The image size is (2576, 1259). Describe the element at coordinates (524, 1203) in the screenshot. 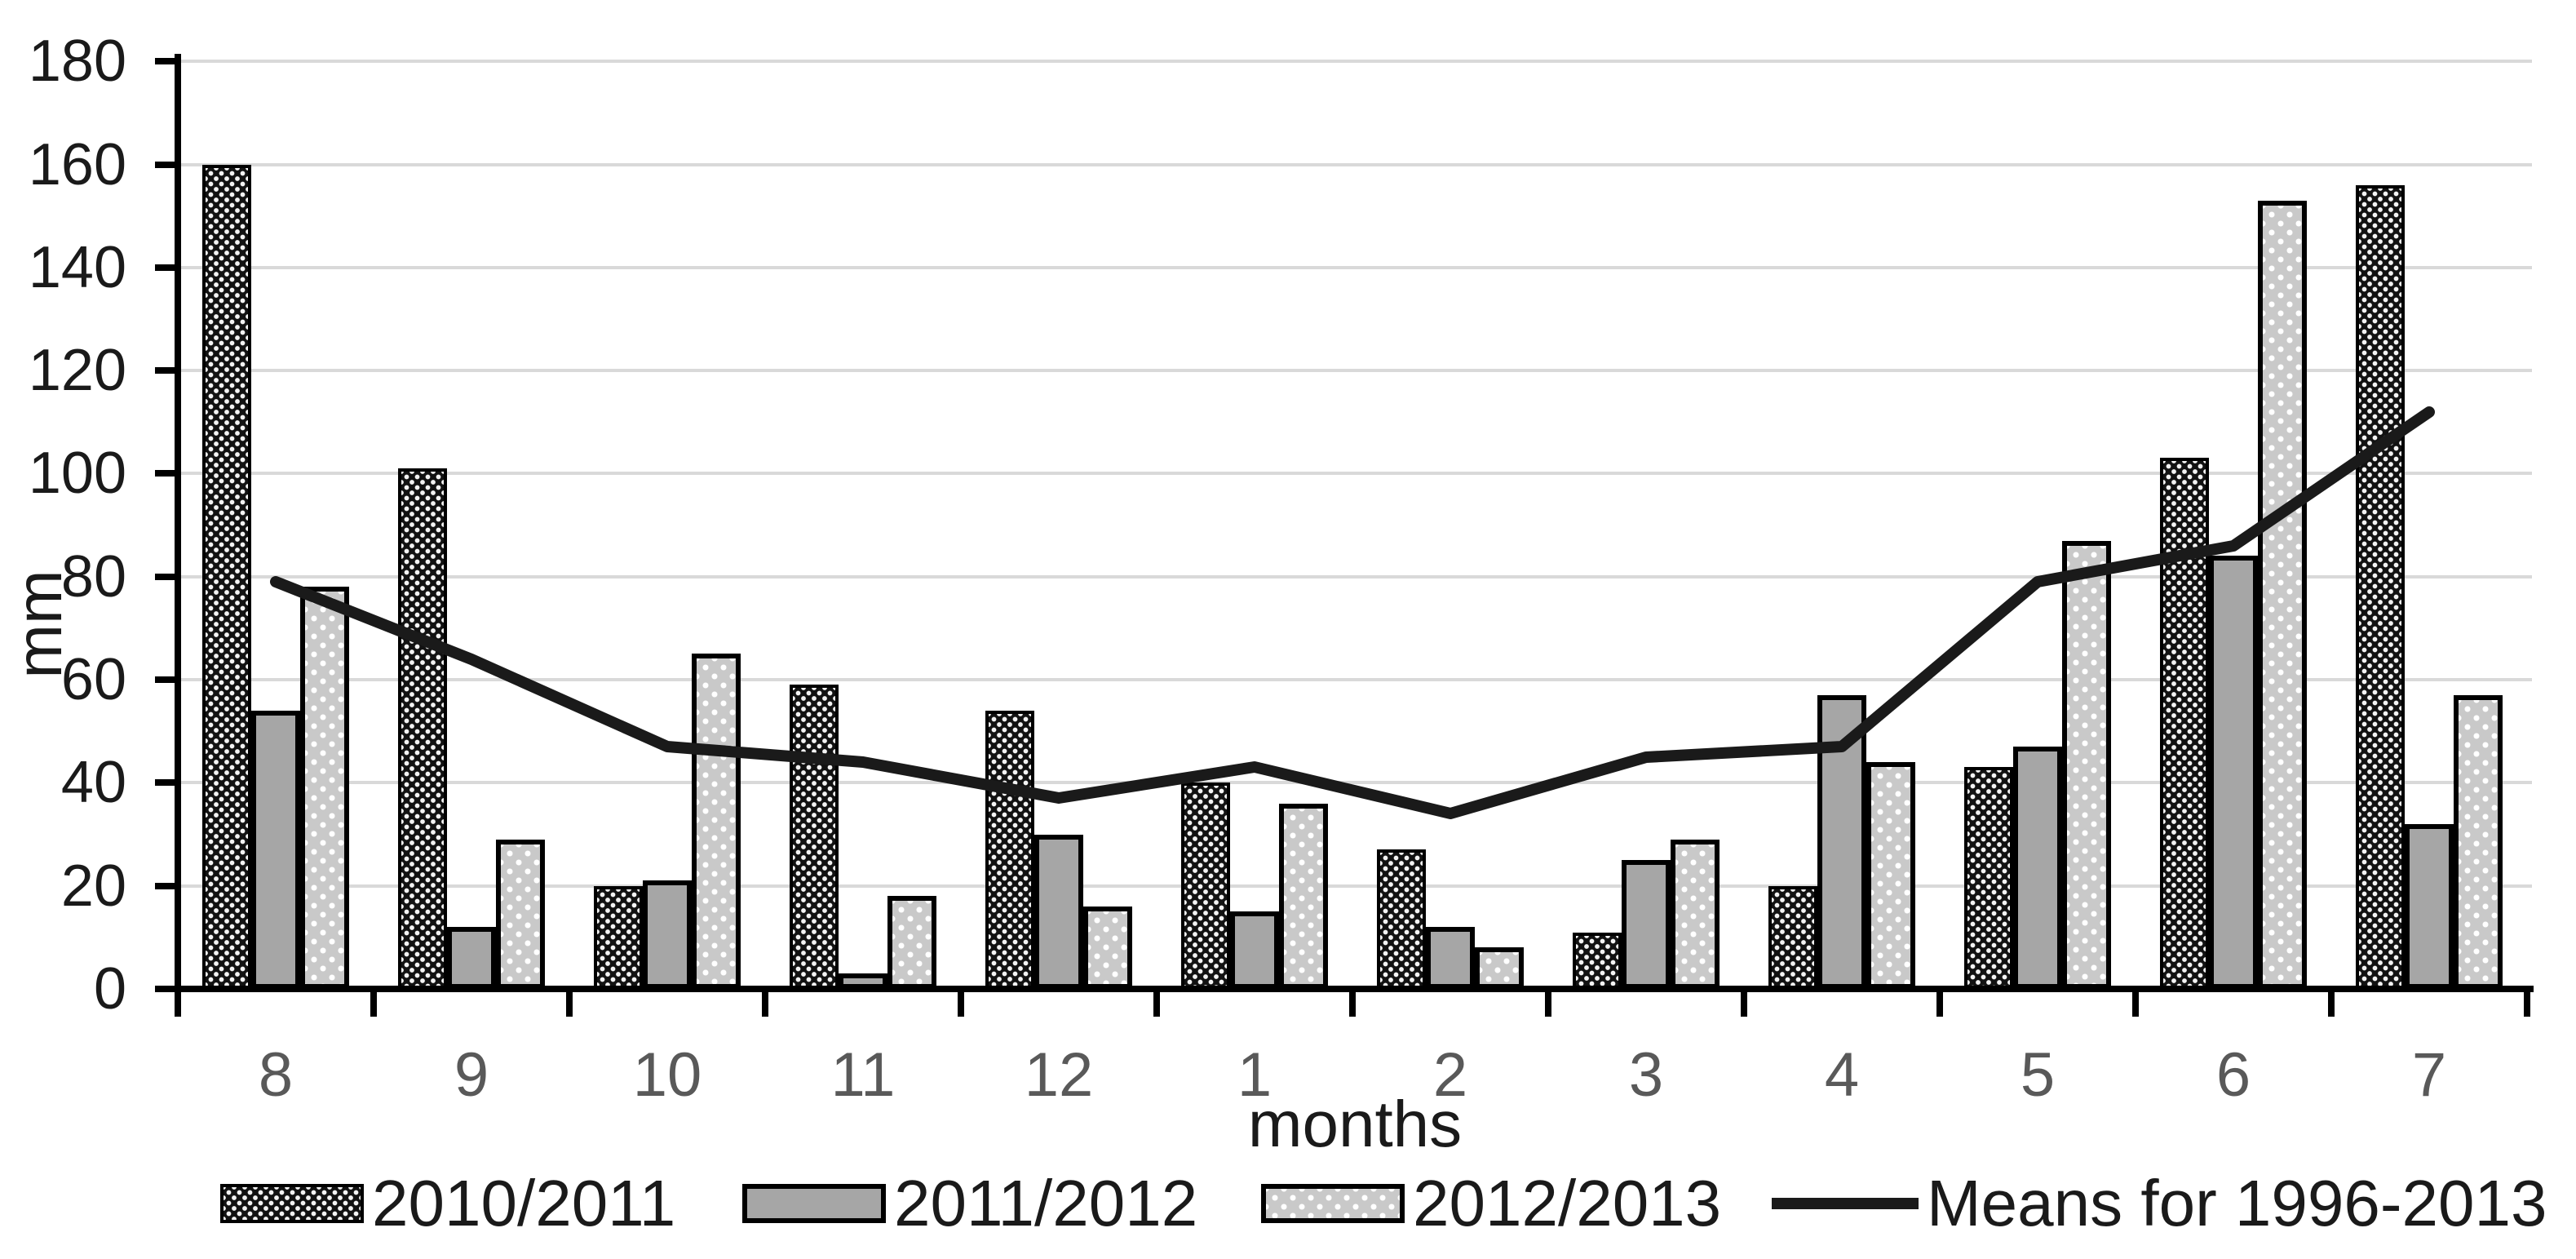

I see `legend-label: 2010/2011` at that location.